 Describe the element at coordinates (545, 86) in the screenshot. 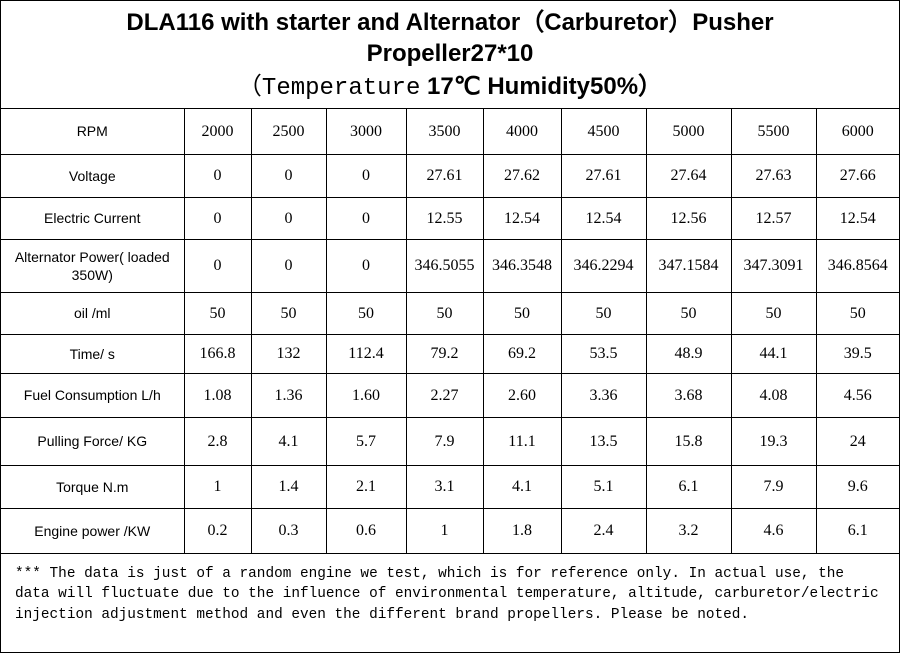

I see `conditions-values: 17℃ Humidity50%）` at that location.